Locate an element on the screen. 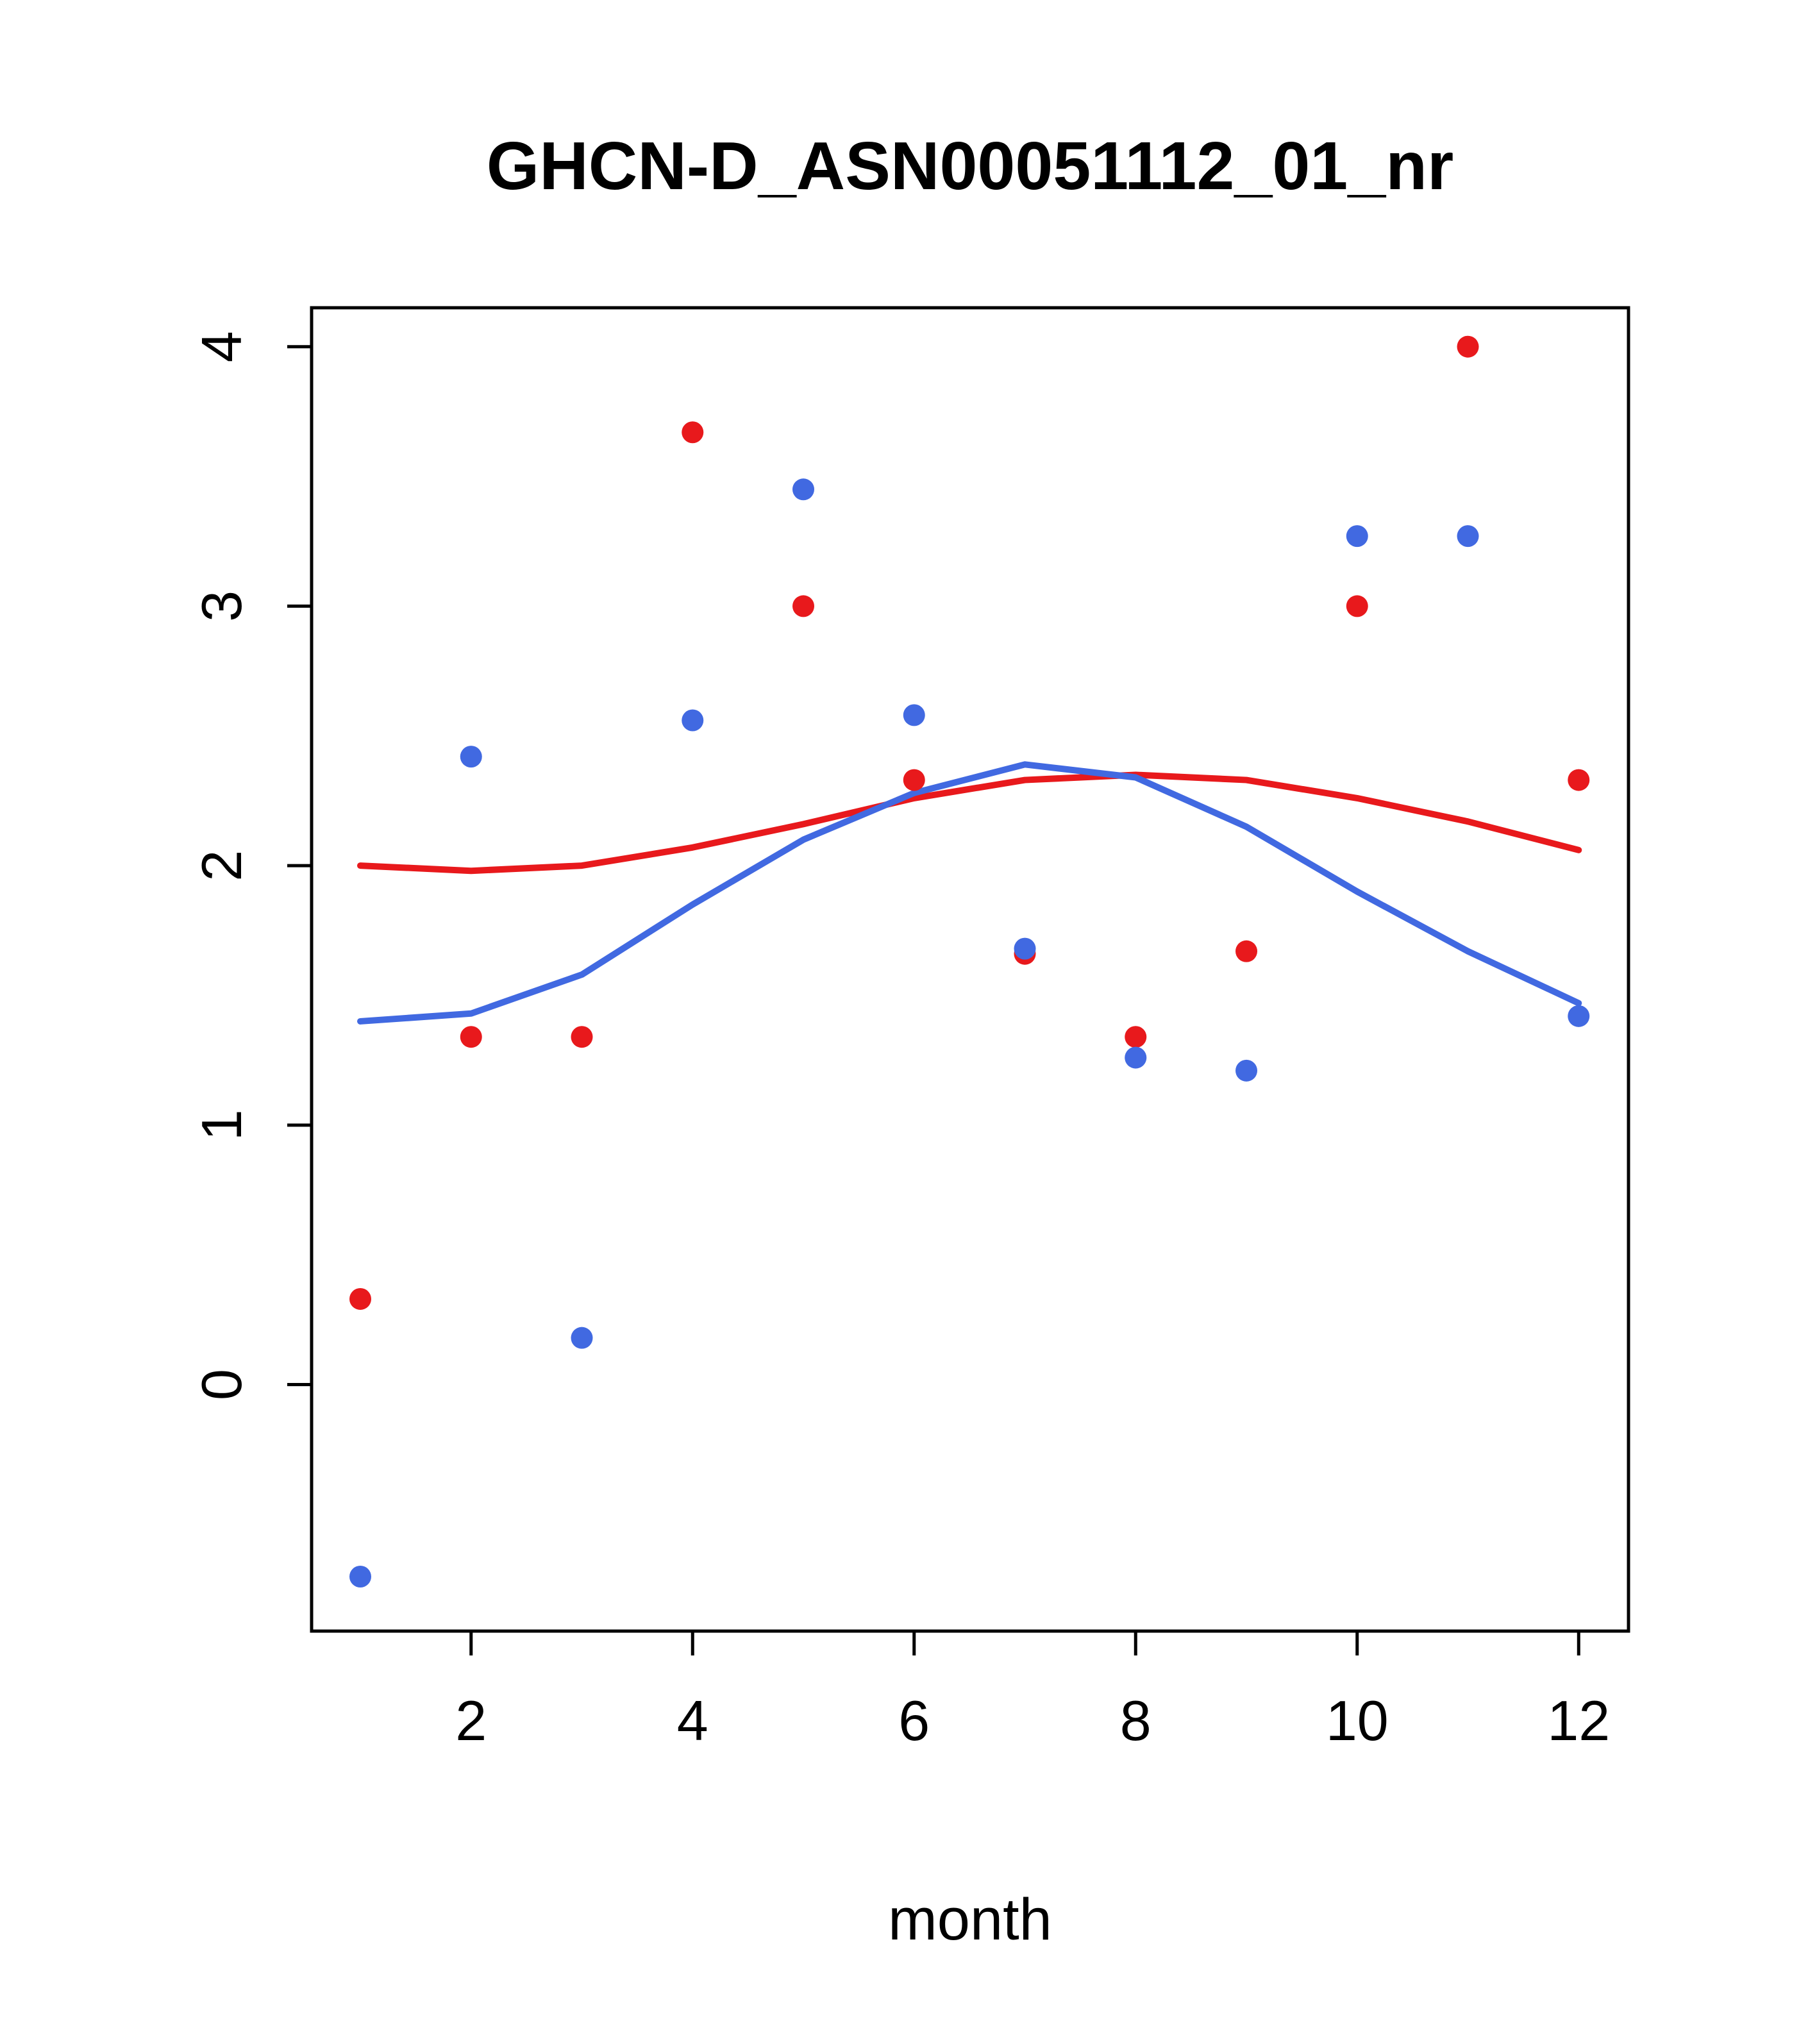 This screenshot has width=1817, height=2044. x-tick-label: 10 is located at coordinates (1357, 1720).